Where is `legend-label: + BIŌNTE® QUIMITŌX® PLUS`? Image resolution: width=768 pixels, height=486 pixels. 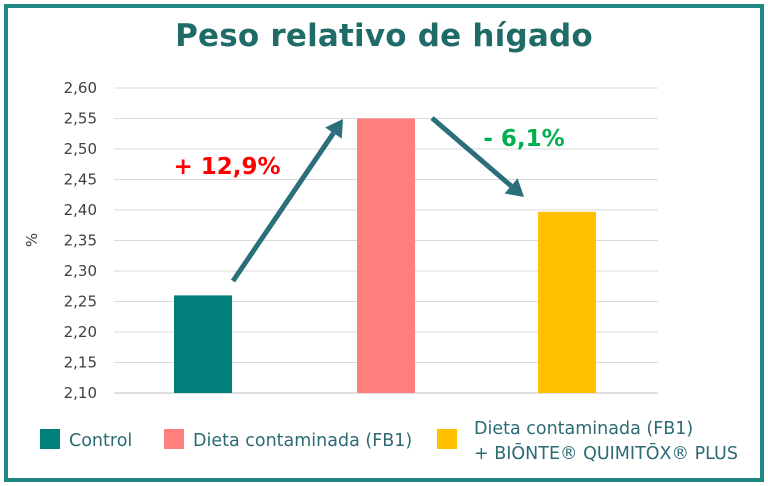 legend-label: + BIŌNTE® QUIMITŌX® PLUS is located at coordinates (606, 453).